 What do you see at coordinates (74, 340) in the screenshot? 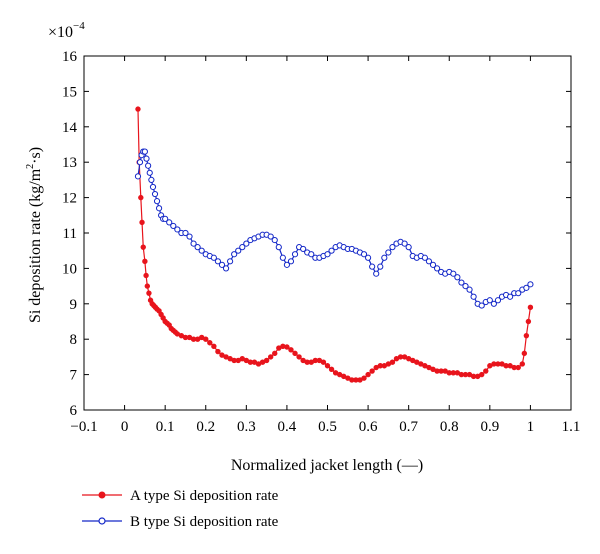
I see `y-tick-label: 8` at bounding box center [74, 340].